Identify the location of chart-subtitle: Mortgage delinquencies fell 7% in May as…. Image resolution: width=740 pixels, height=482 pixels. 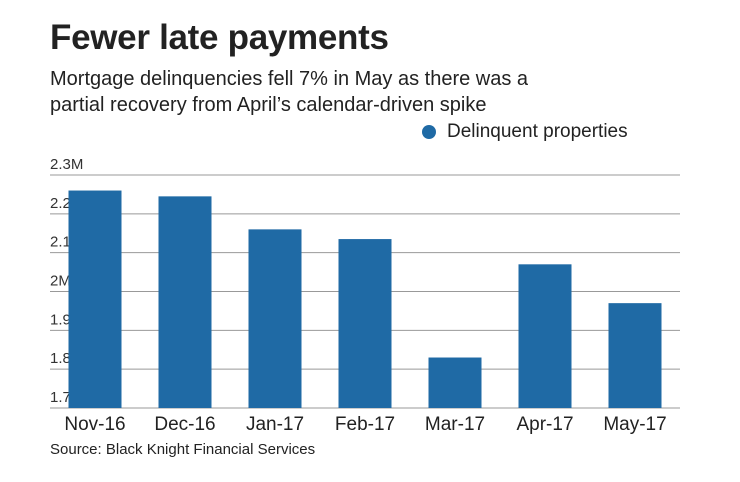
(380, 92).